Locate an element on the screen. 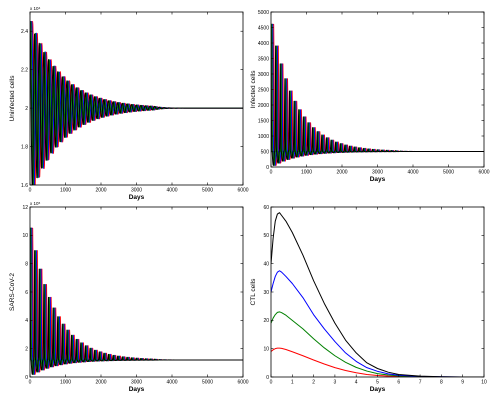 The image size is (501, 400). y-axis-label: Uninfected cells is located at coordinates (12, 98).